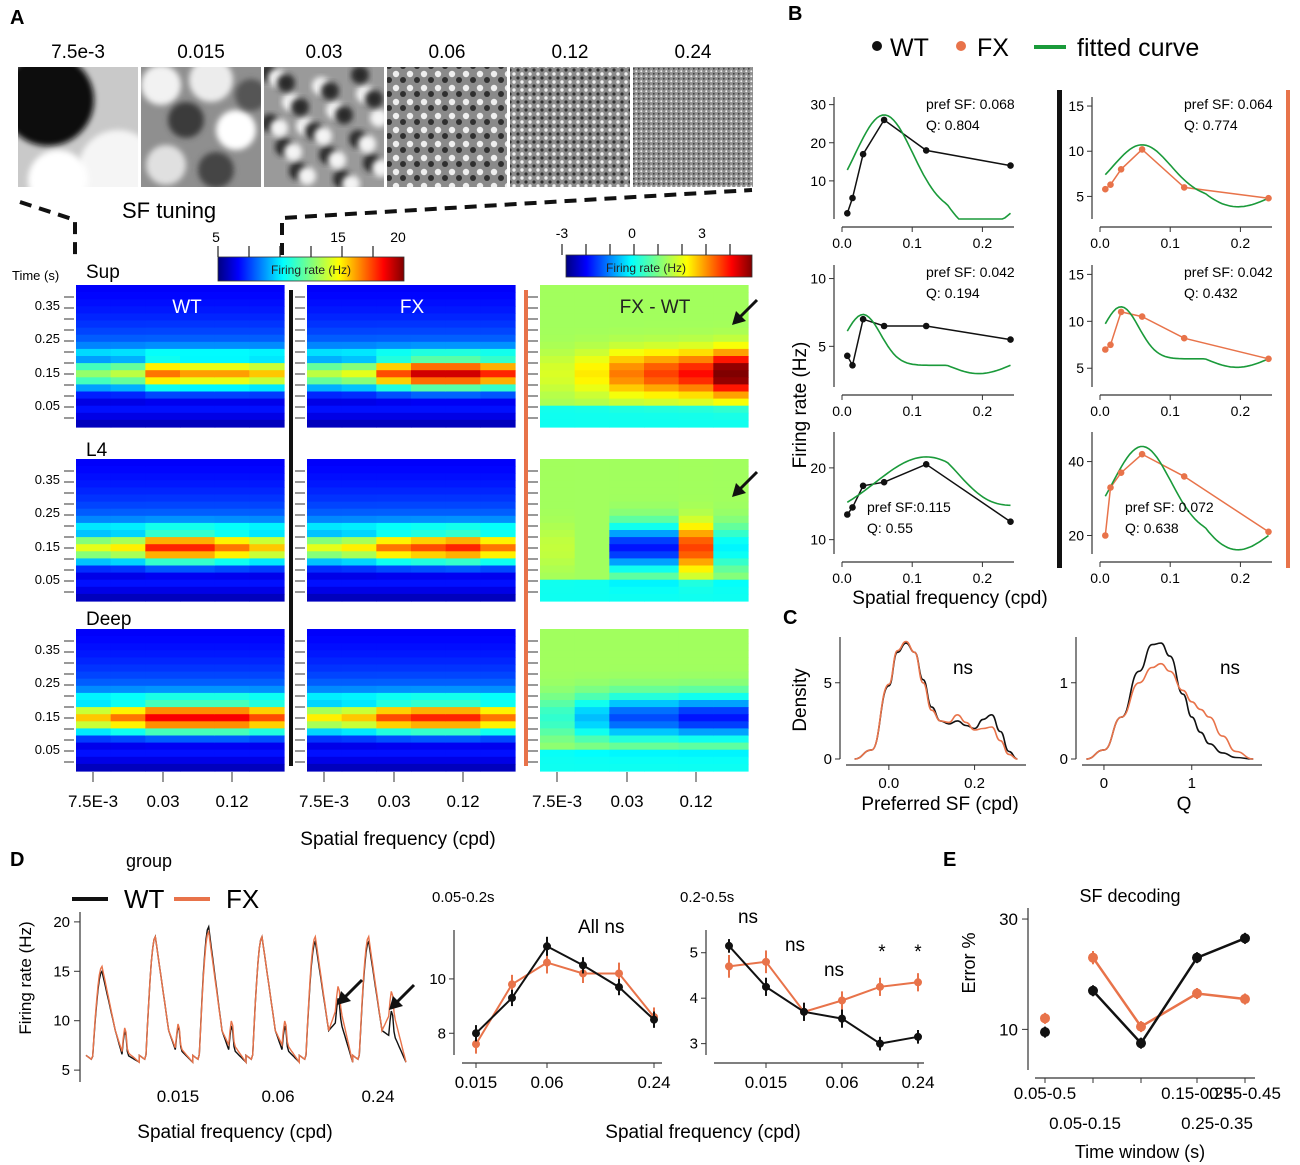 The height and width of the screenshot is (1165, 1300). Describe the element at coordinates (1169, 991) in the screenshot. I see `series-line` at that location.